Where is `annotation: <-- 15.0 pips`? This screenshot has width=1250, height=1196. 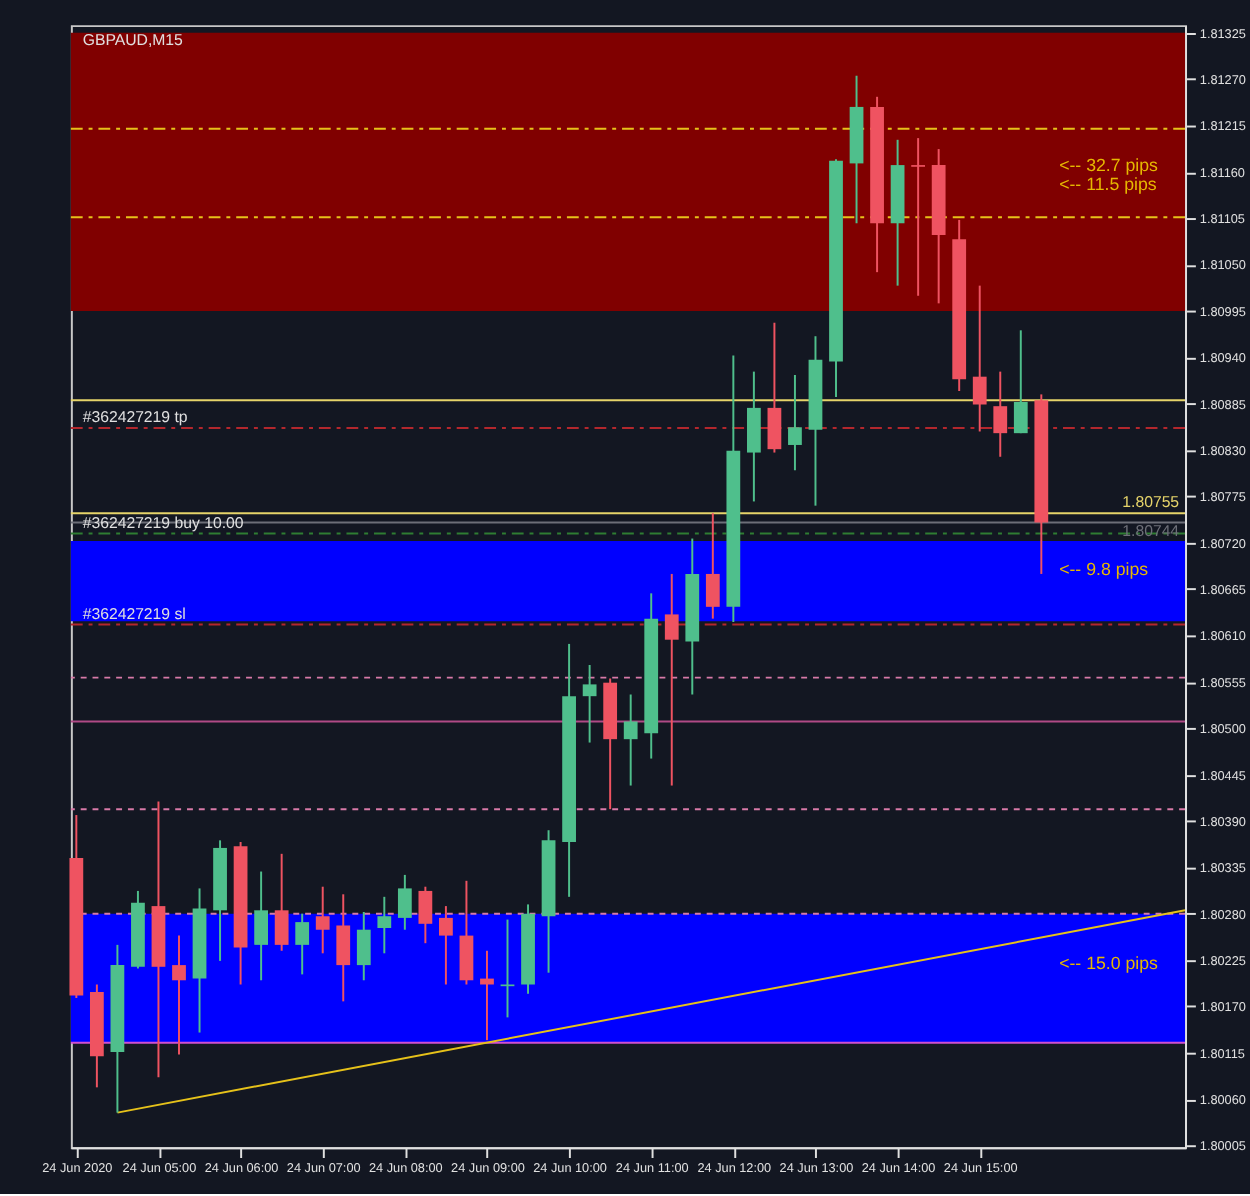 annotation: <-- 15.0 pips is located at coordinates (1109, 963).